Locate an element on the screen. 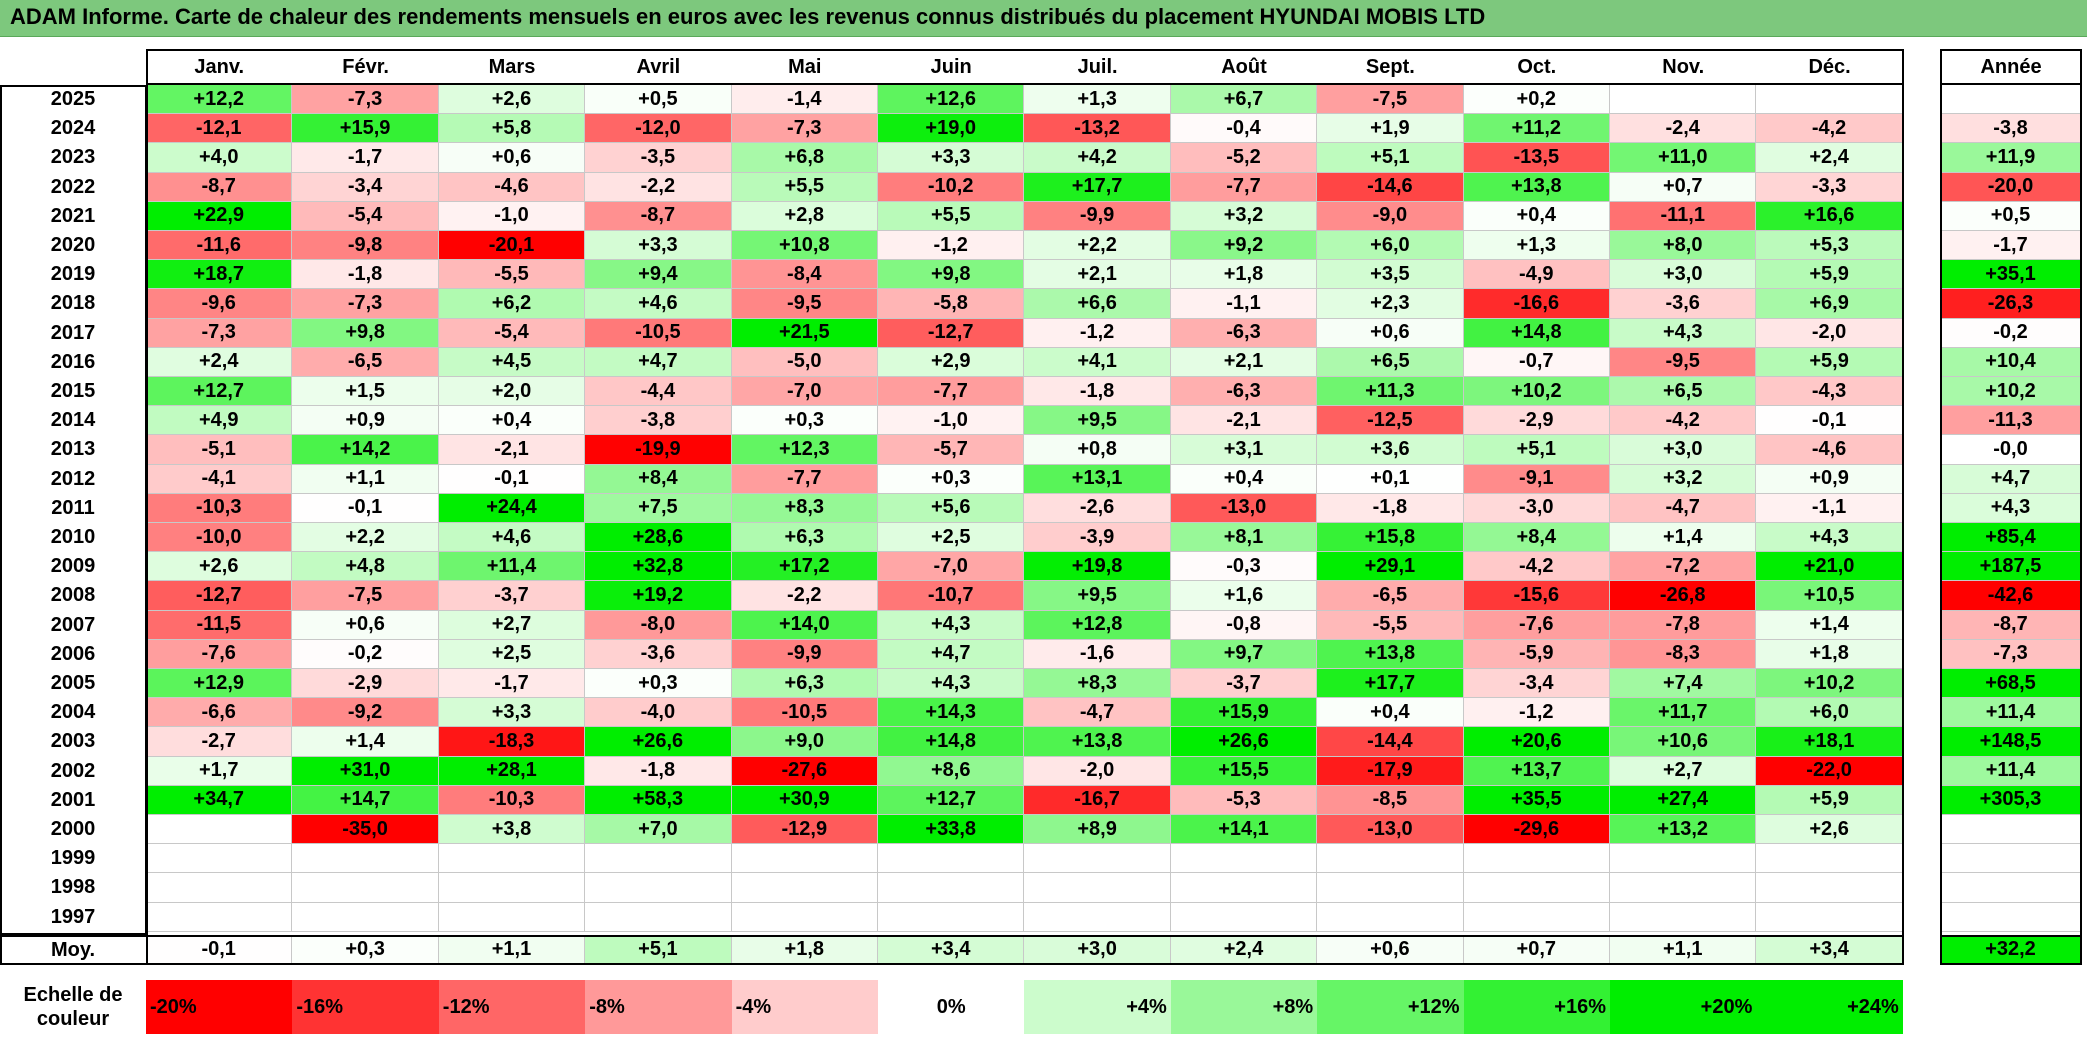 Image resolution: width=2087 pixels, height=1037 pixels. heatmap-cell: +9,7 is located at coordinates (1244, 654).